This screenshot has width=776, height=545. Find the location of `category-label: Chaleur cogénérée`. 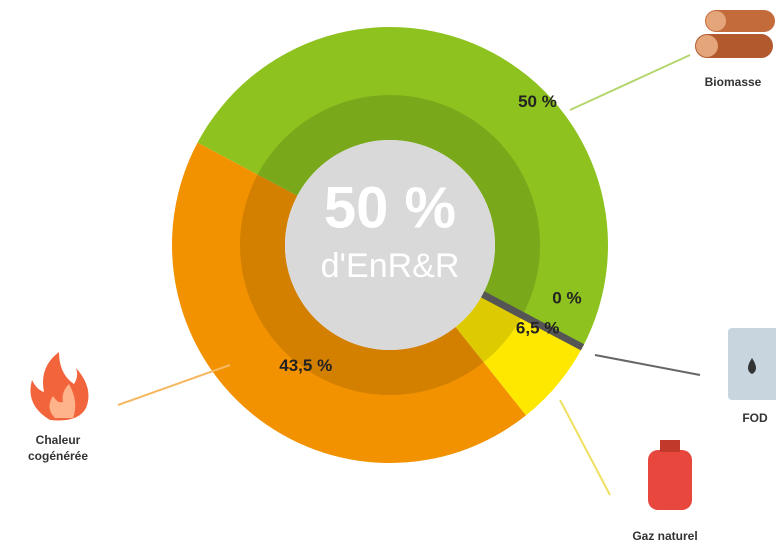

category-label: Chaleur cogénérée is located at coordinates (58, 448).